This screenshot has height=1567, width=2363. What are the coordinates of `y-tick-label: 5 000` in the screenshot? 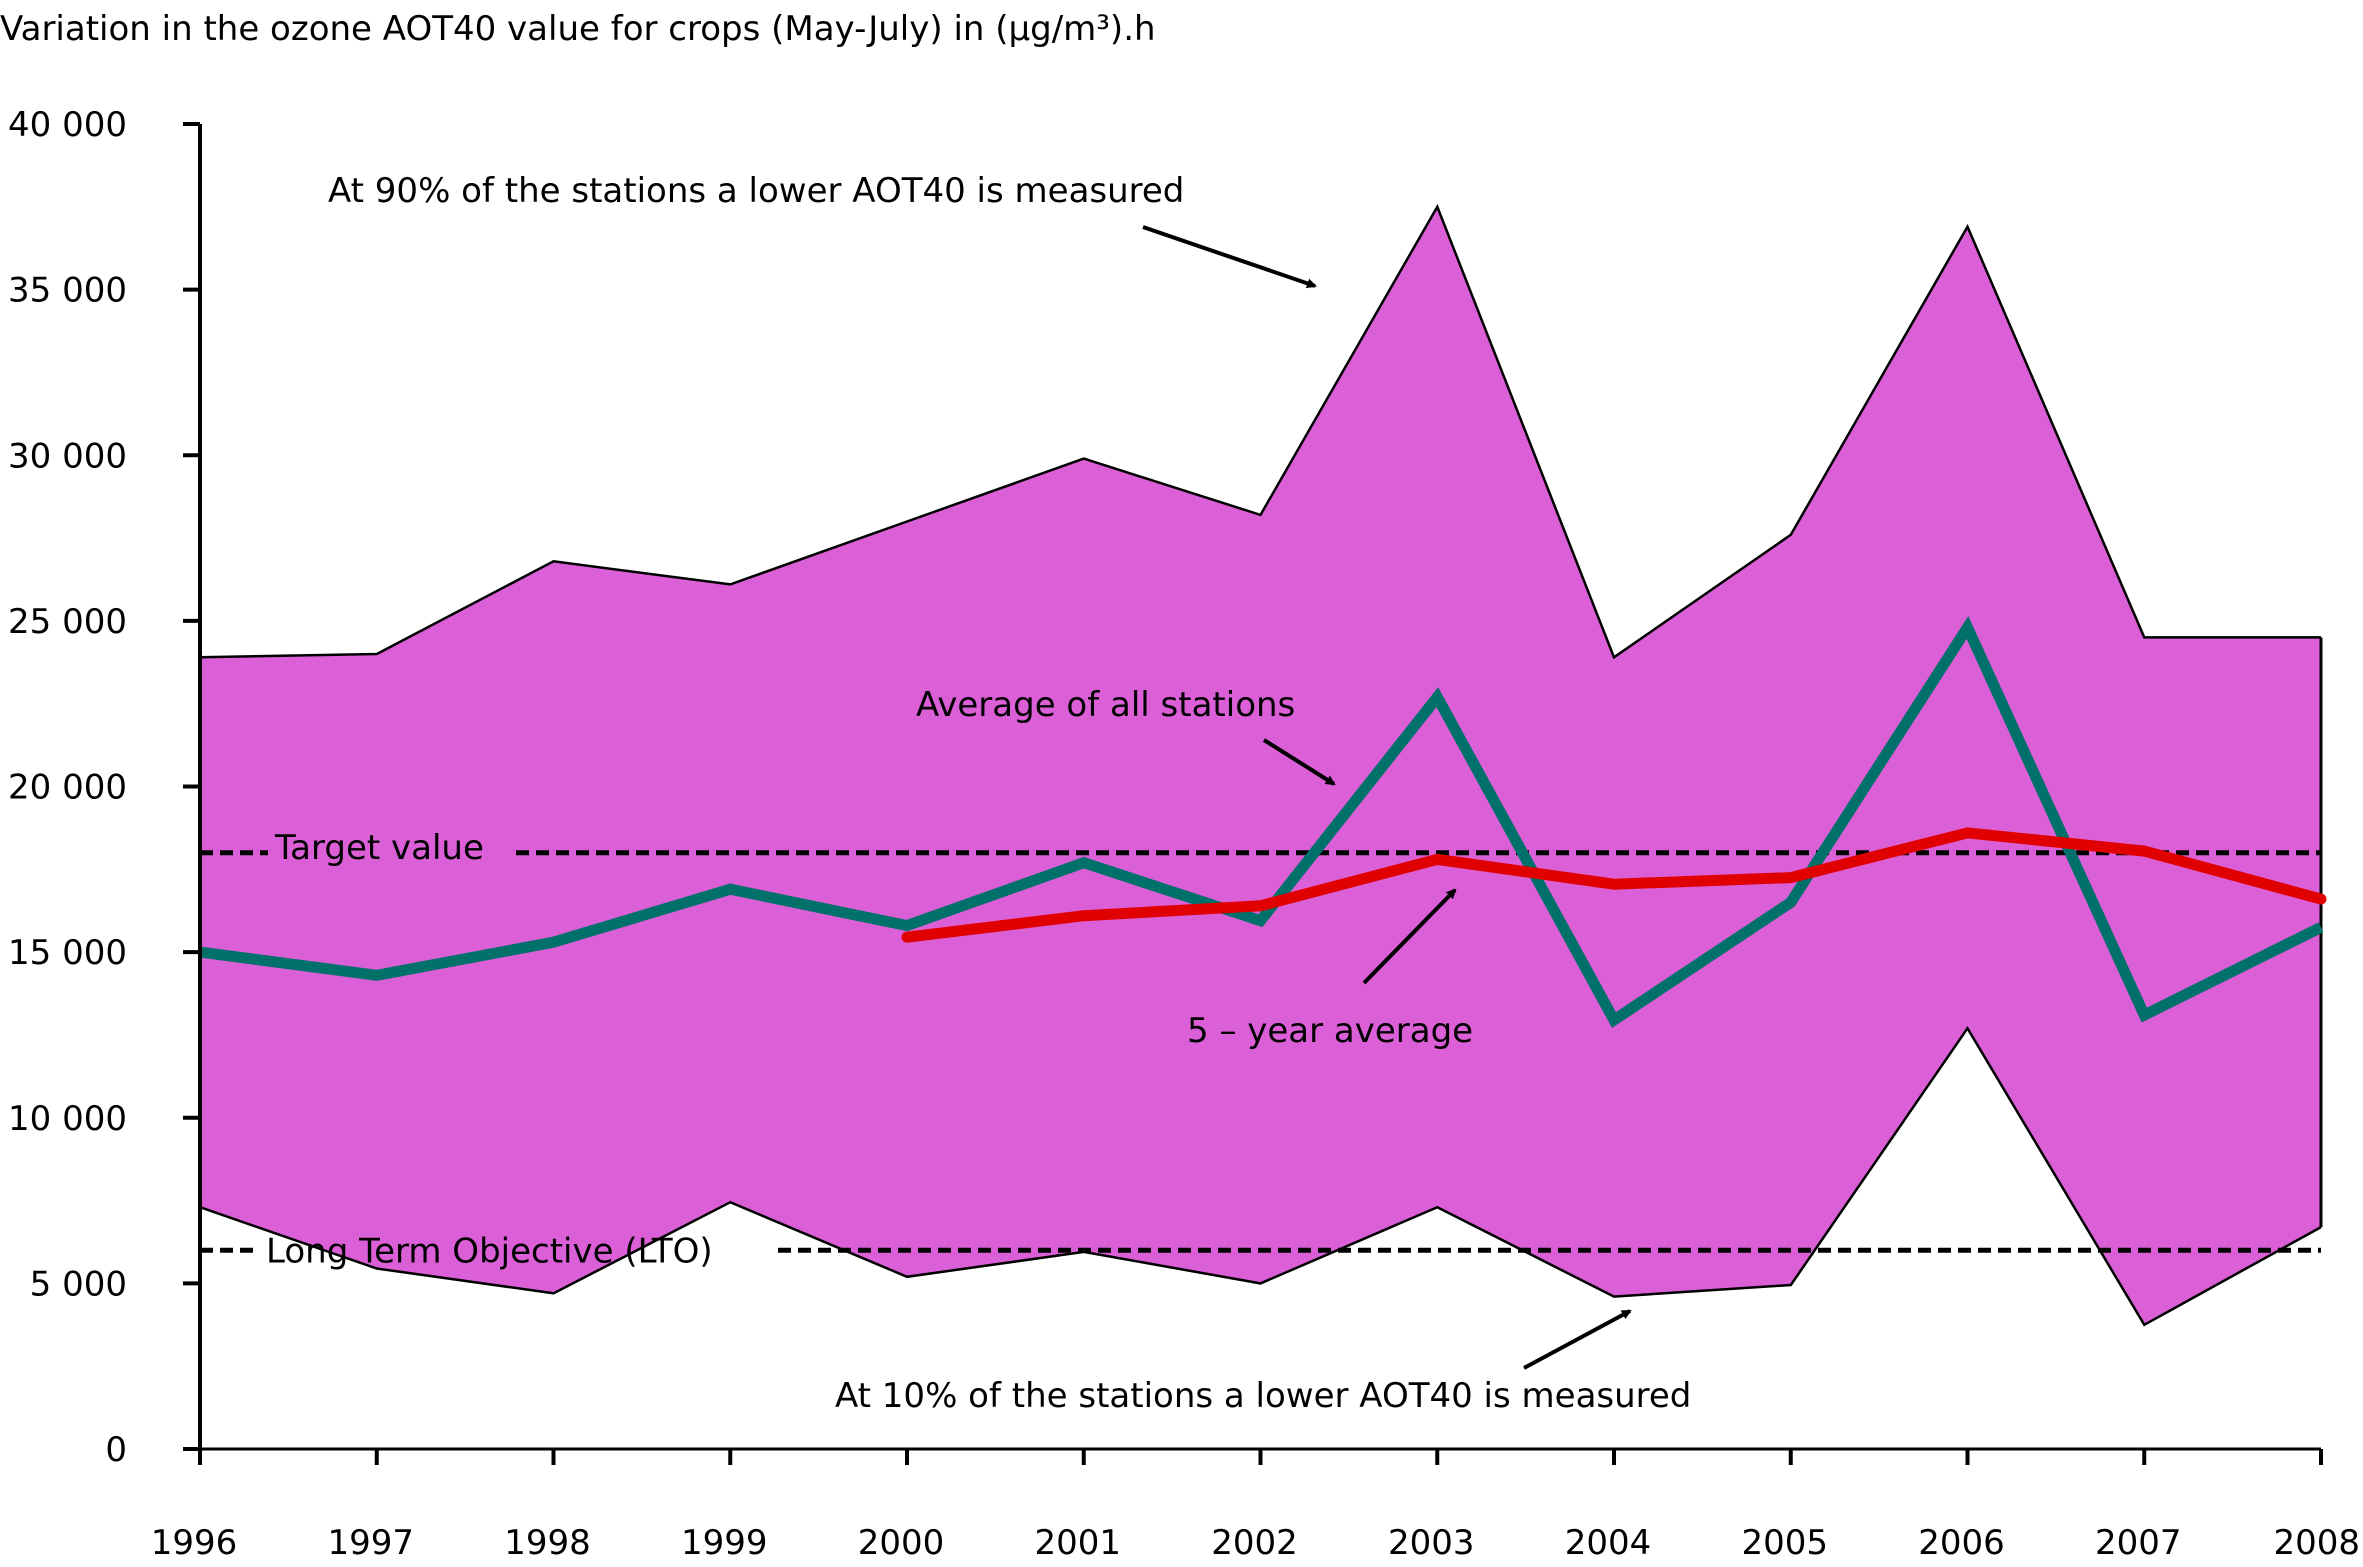 It's located at (78, 1284).